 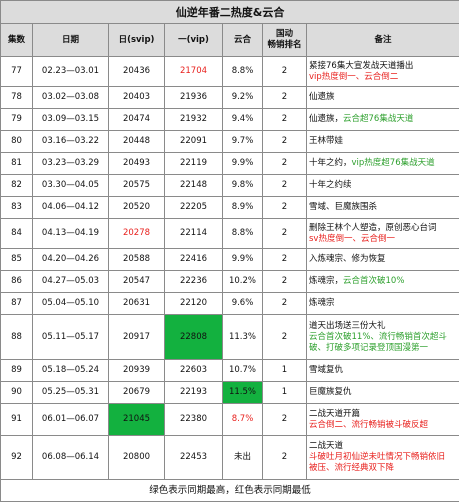 I want to click on yunhe-cell: 9.8%, so click(x=243, y=186).